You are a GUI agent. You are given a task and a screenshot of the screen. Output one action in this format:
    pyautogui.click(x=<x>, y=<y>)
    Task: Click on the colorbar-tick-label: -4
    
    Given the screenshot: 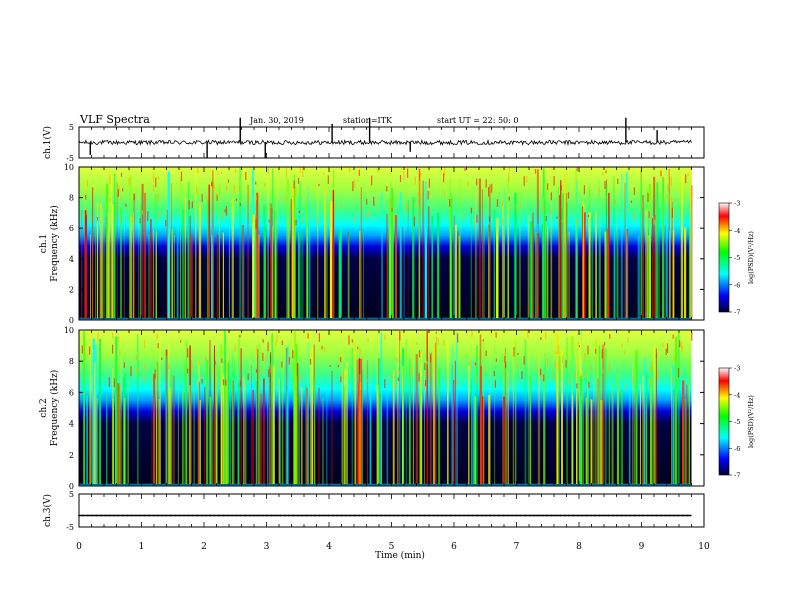 What is the action you would take?
    pyautogui.click(x=737, y=231)
    